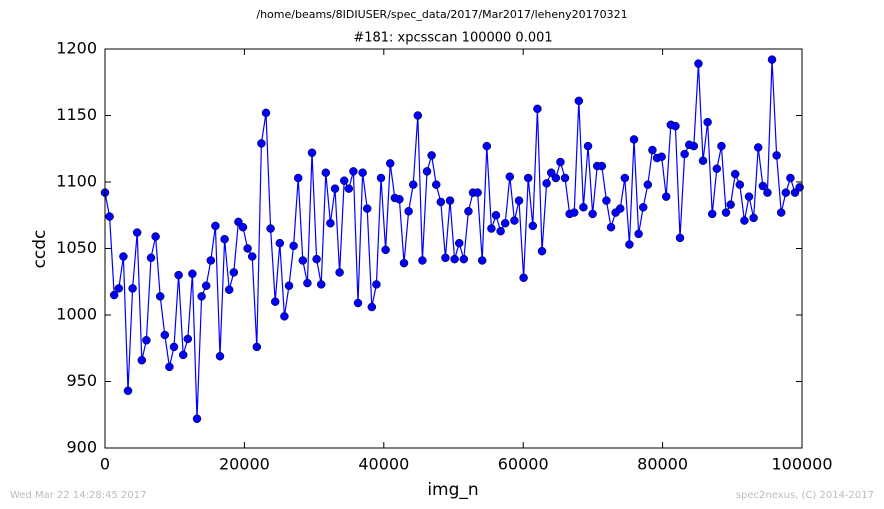 The image size is (884, 509). Describe the element at coordinates (523, 464) in the screenshot. I see `x-tick-label: 60000` at that location.